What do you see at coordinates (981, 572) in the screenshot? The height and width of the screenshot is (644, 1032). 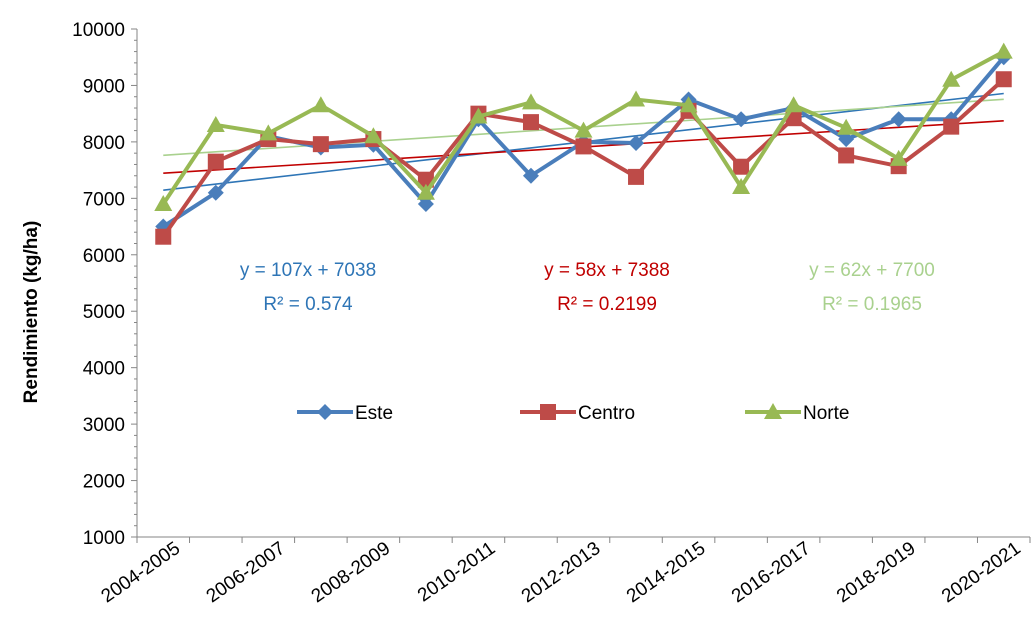 I see `x-tick-label: 2020-2021` at bounding box center [981, 572].